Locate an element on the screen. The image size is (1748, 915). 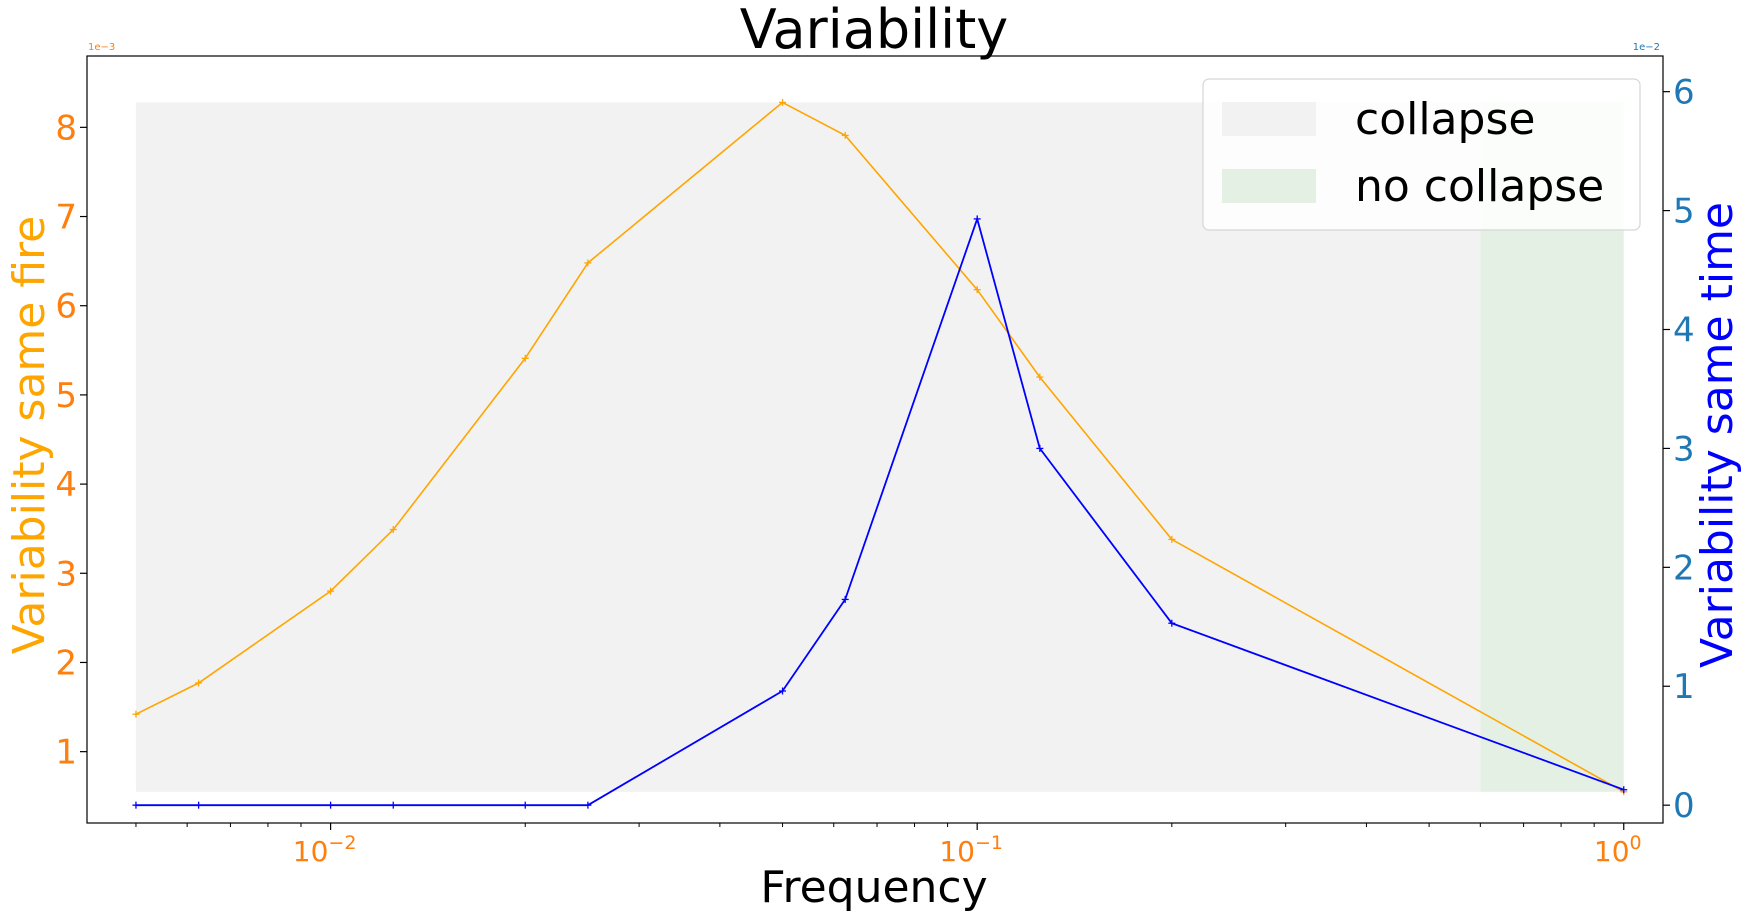
x-axis-label: Frequency is located at coordinates (873, 887).